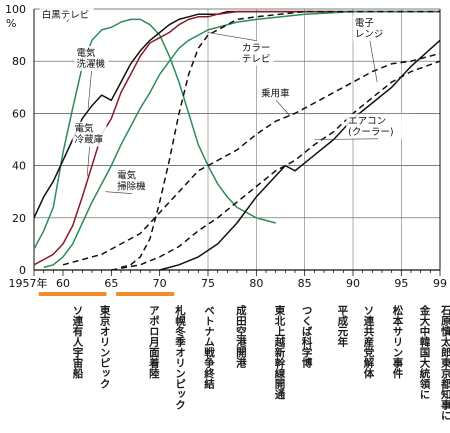  What do you see at coordinates (77, 342) in the screenshot?
I see `event-label: ソ連有人宇宙船` at bounding box center [77, 342].